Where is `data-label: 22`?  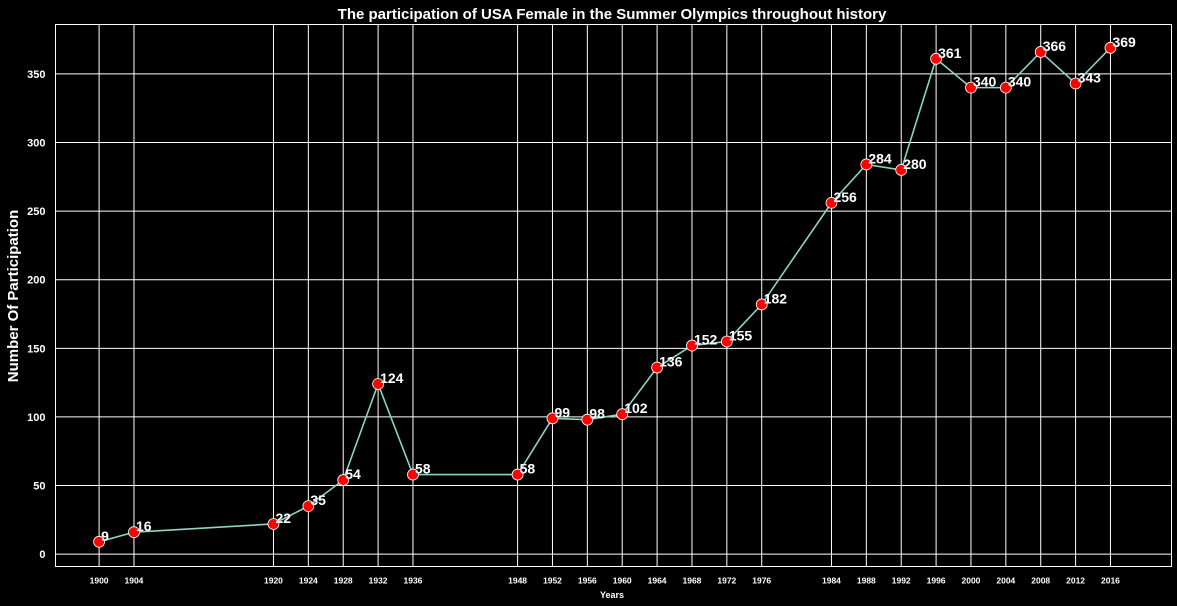
data-label: 22 is located at coordinates (283, 518).